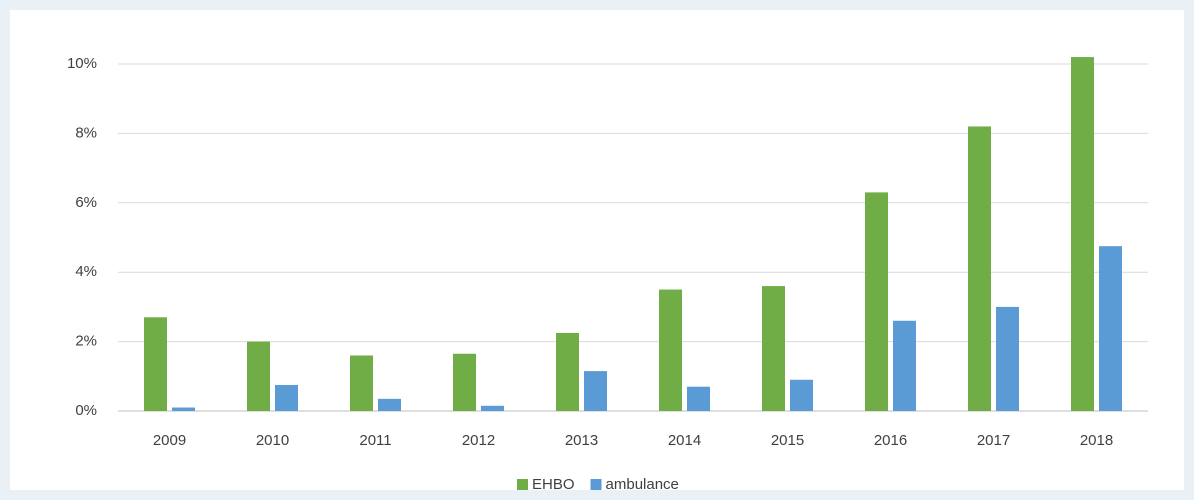  I want to click on x-tick-label: 2018, so click(1096, 440).